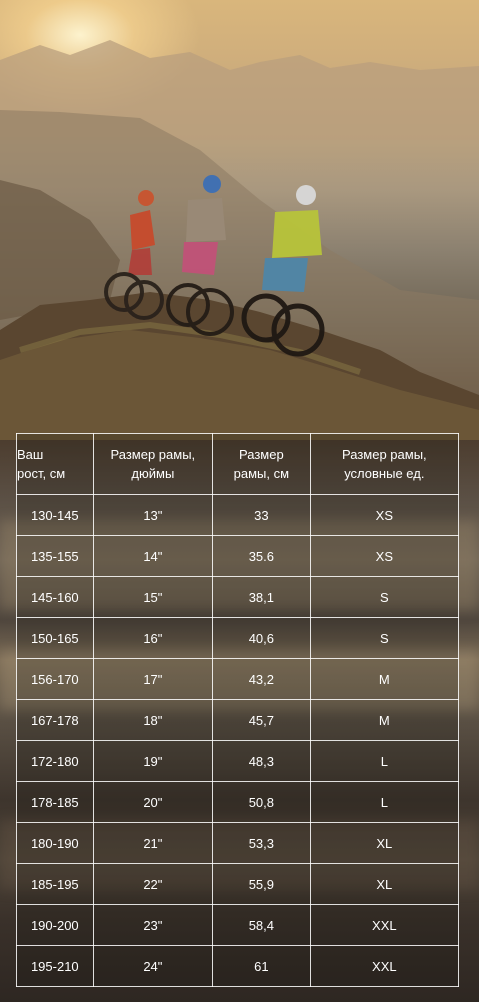 This screenshot has height=1002, width=479. I want to click on cell-height: 190-200, so click(55, 925).